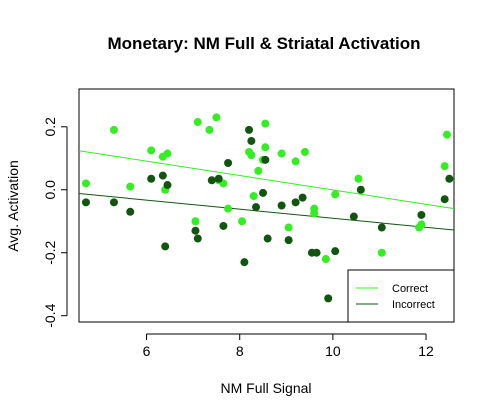  Describe the element at coordinates (426, 351) in the screenshot. I see `x-tick-label: 12` at that location.